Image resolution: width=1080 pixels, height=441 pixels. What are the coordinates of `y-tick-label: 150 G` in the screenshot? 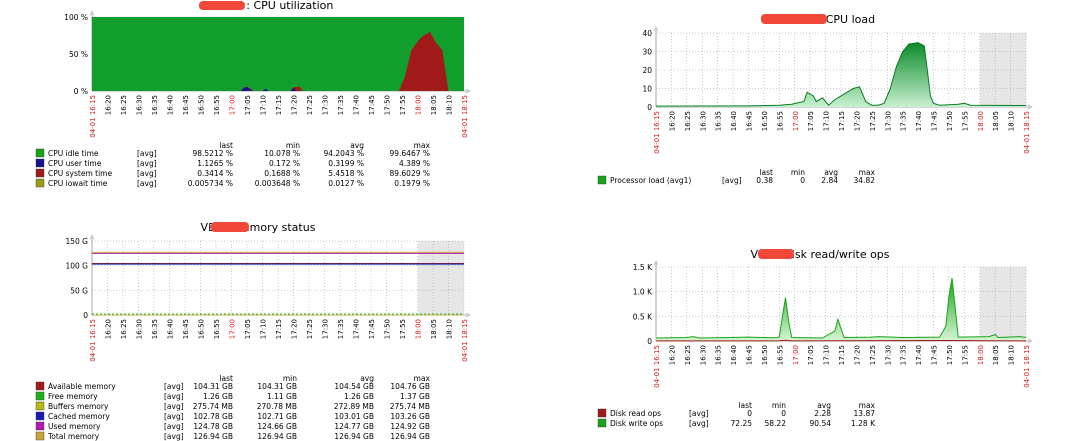 It's located at (76, 241).